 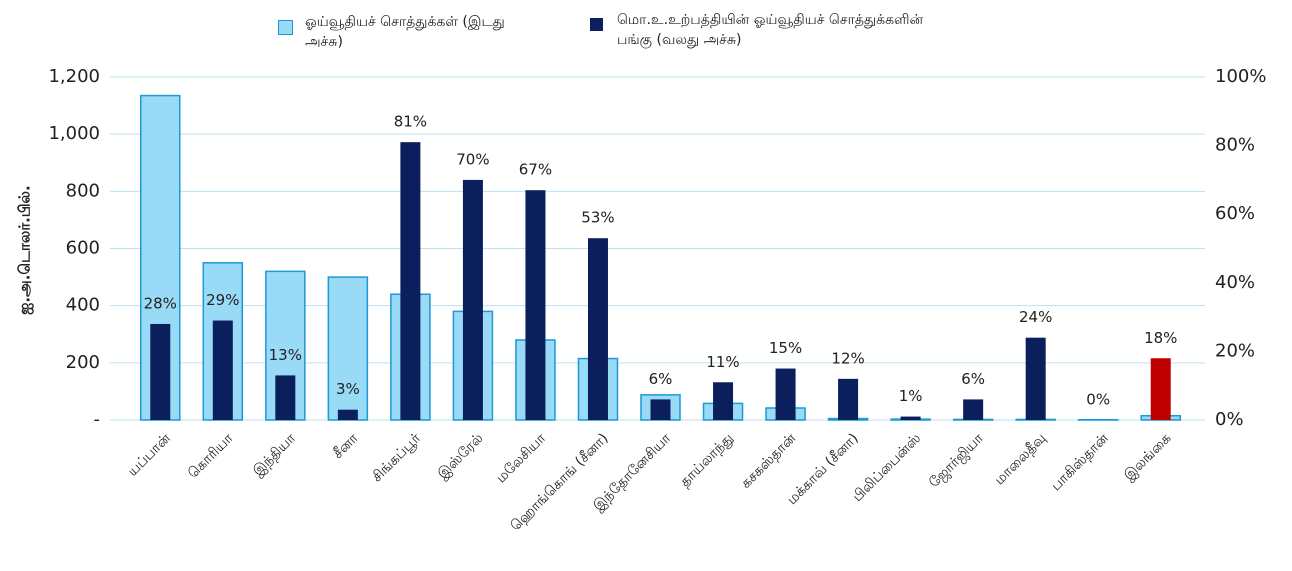 I want to click on x-tick-label: இந்தியா, so click(x=275, y=455).